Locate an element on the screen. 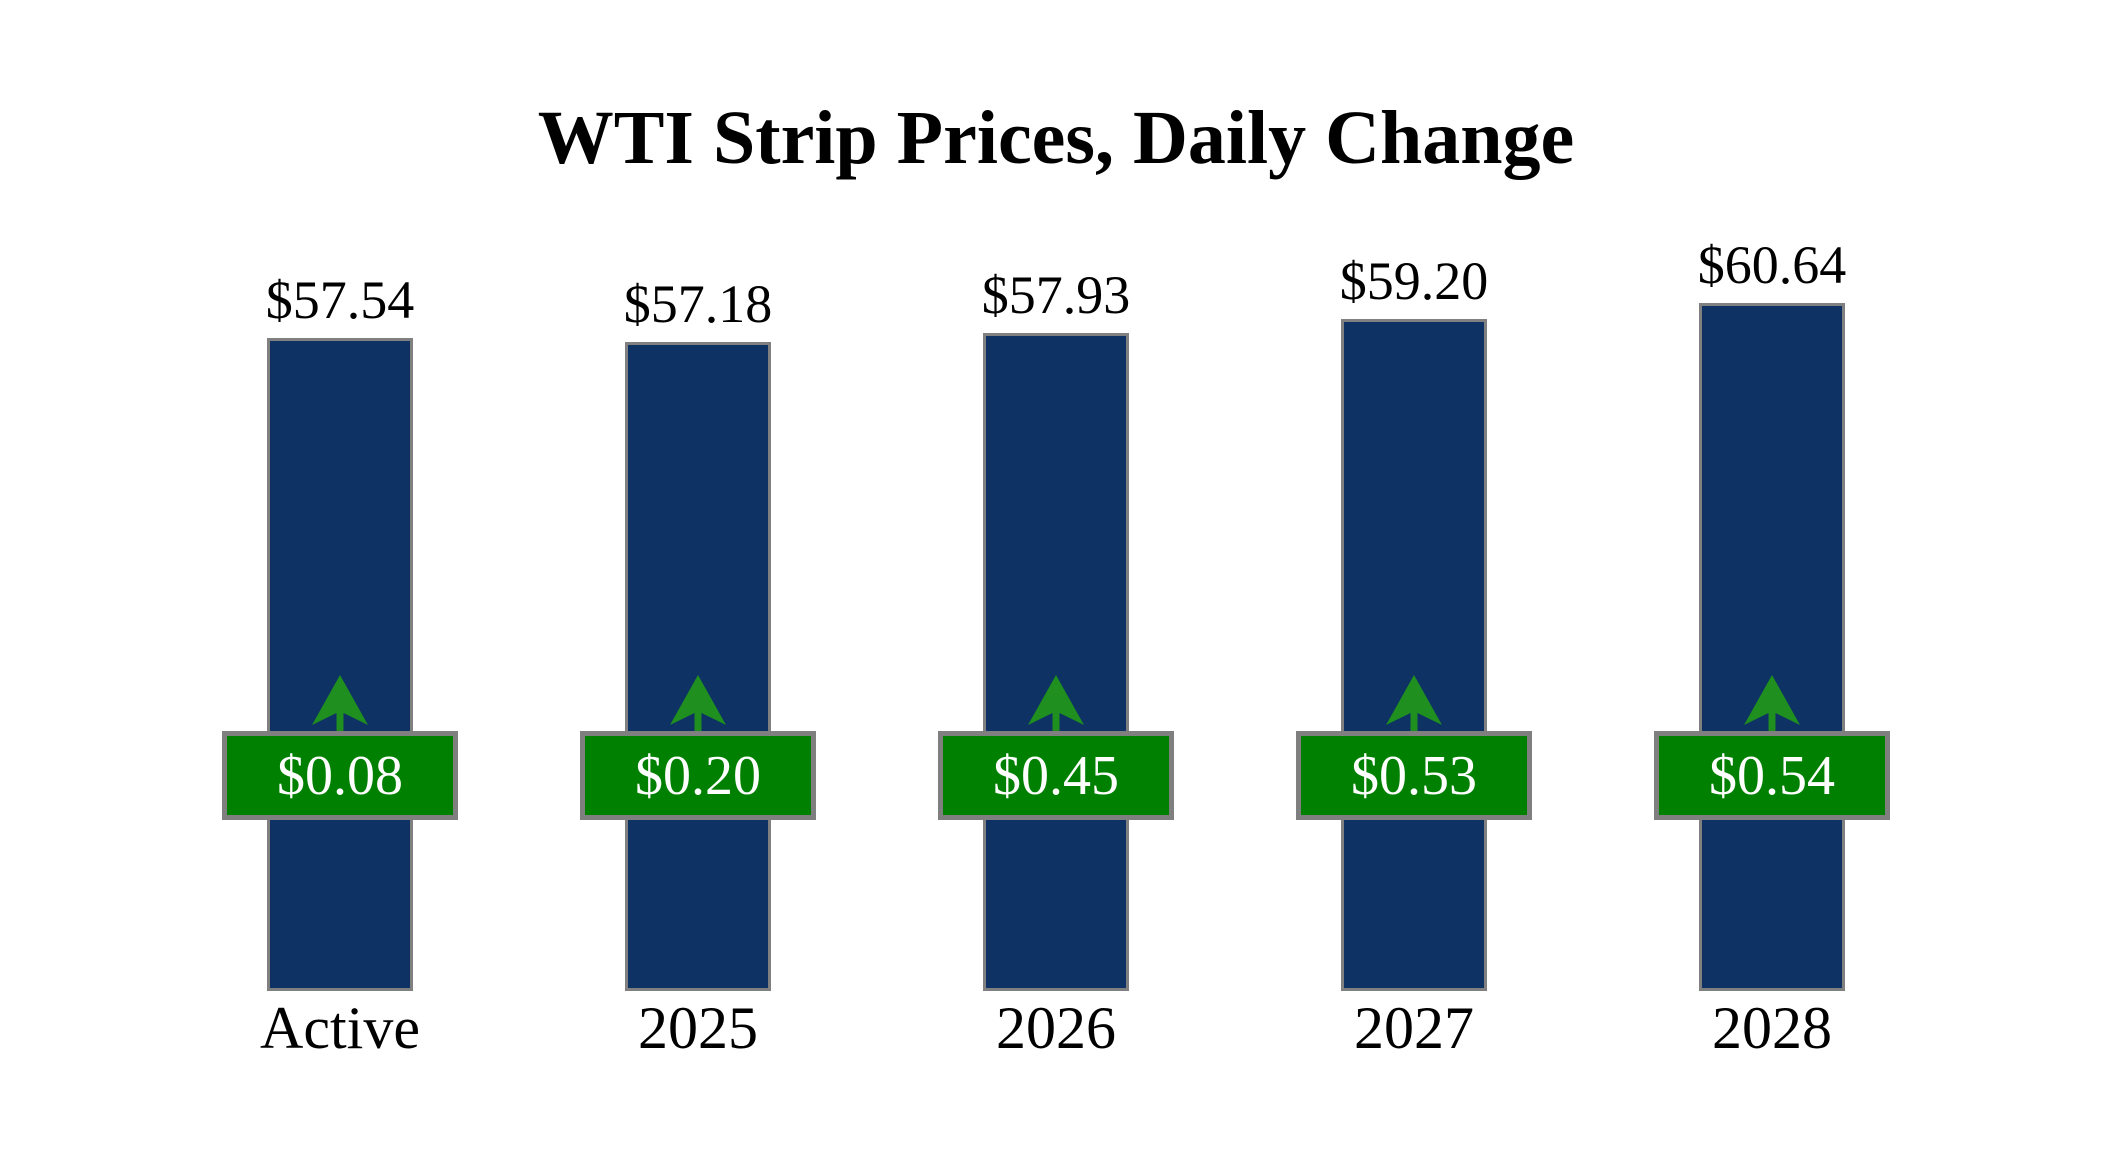  price-label: $57.93 is located at coordinates (1056, 295).